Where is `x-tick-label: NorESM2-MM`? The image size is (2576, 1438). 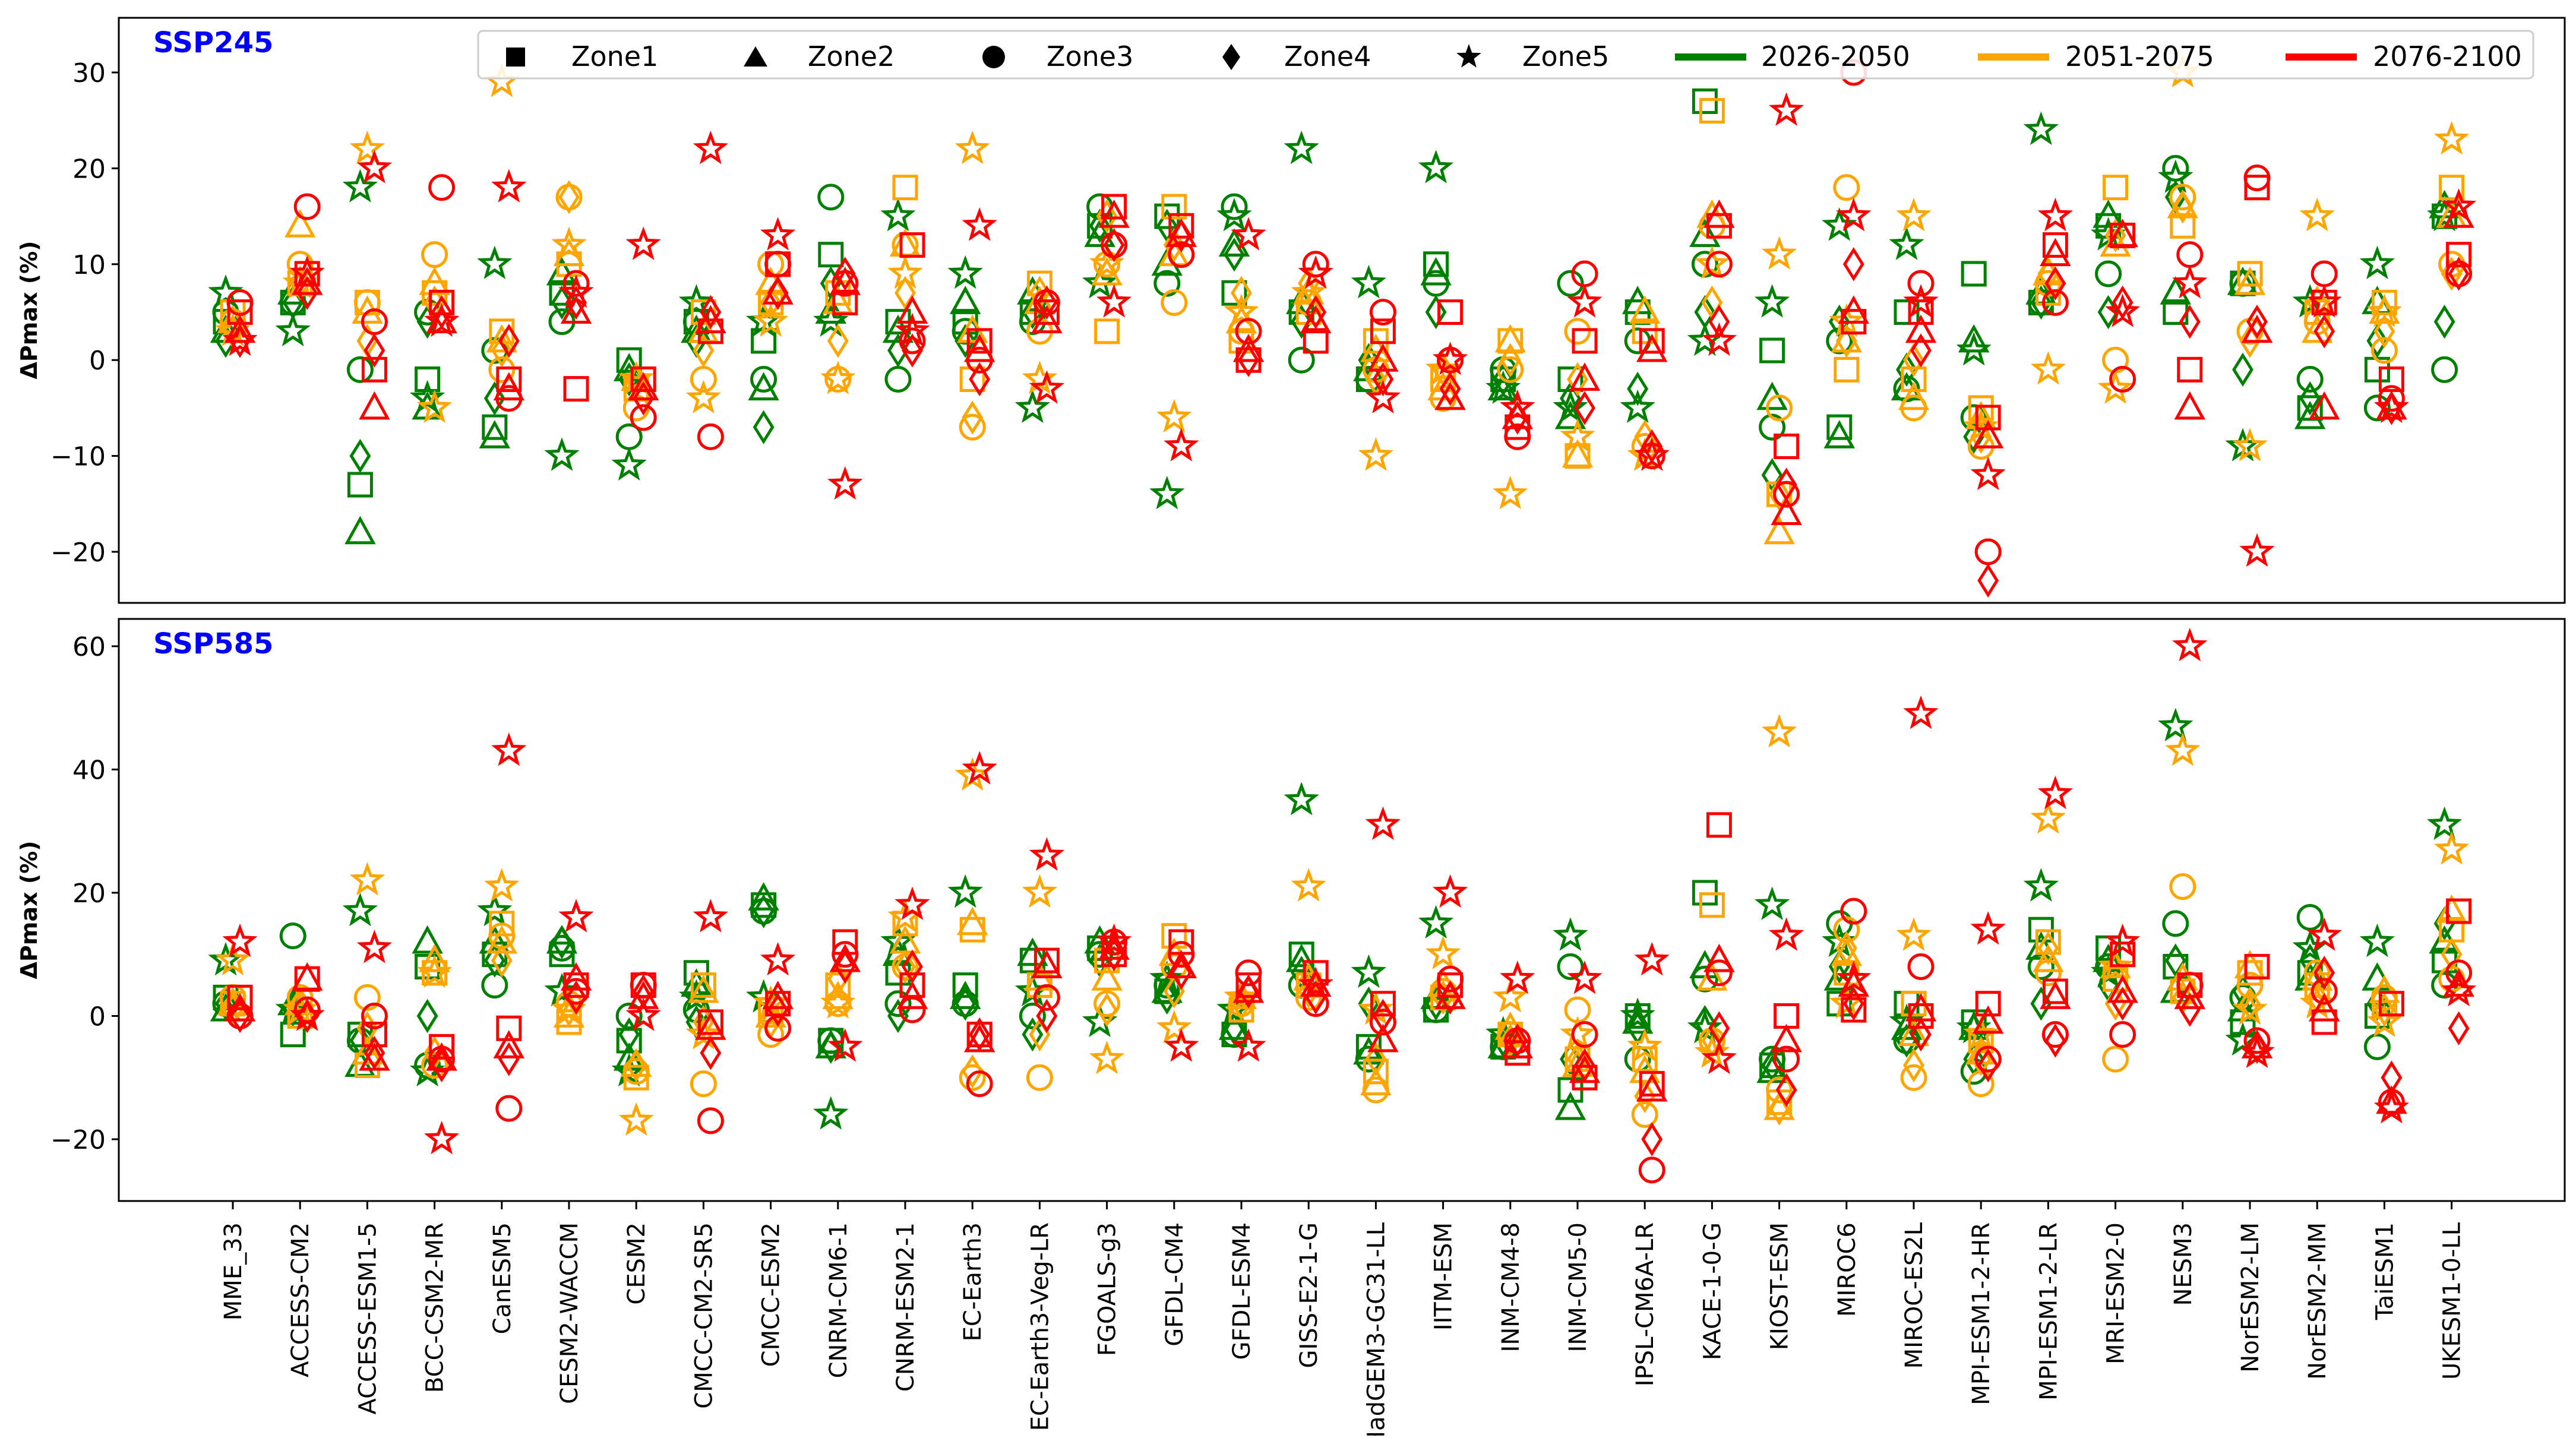
x-tick-label: NorESM2-MM is located at coordinates (2317, 1301).